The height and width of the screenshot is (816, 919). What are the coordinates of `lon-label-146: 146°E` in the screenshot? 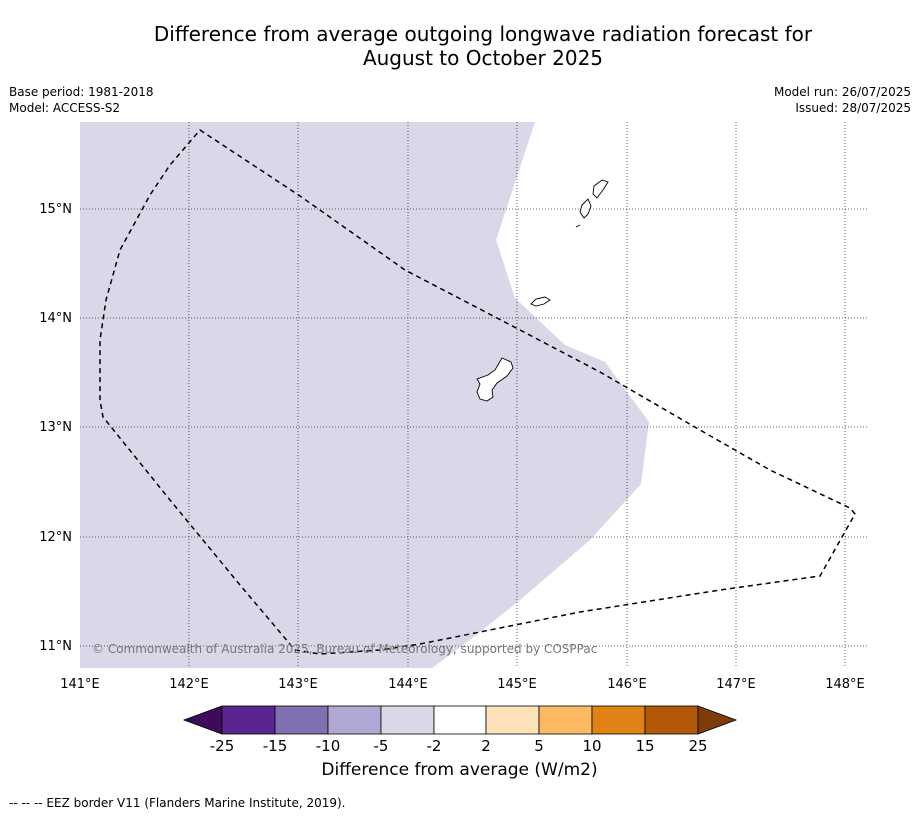 It's located at (627, 684).